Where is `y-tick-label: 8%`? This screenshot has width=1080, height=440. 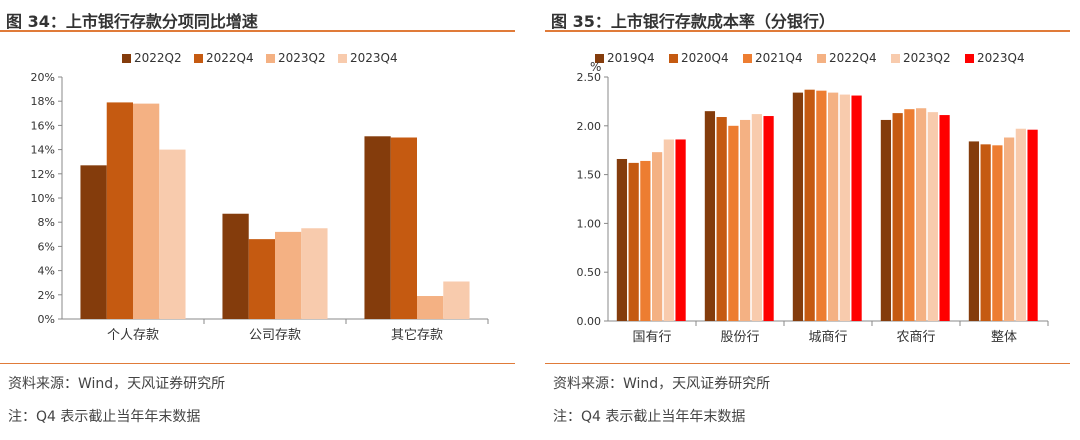
y-tick-label: 8% is located at coordinates (46, 222).